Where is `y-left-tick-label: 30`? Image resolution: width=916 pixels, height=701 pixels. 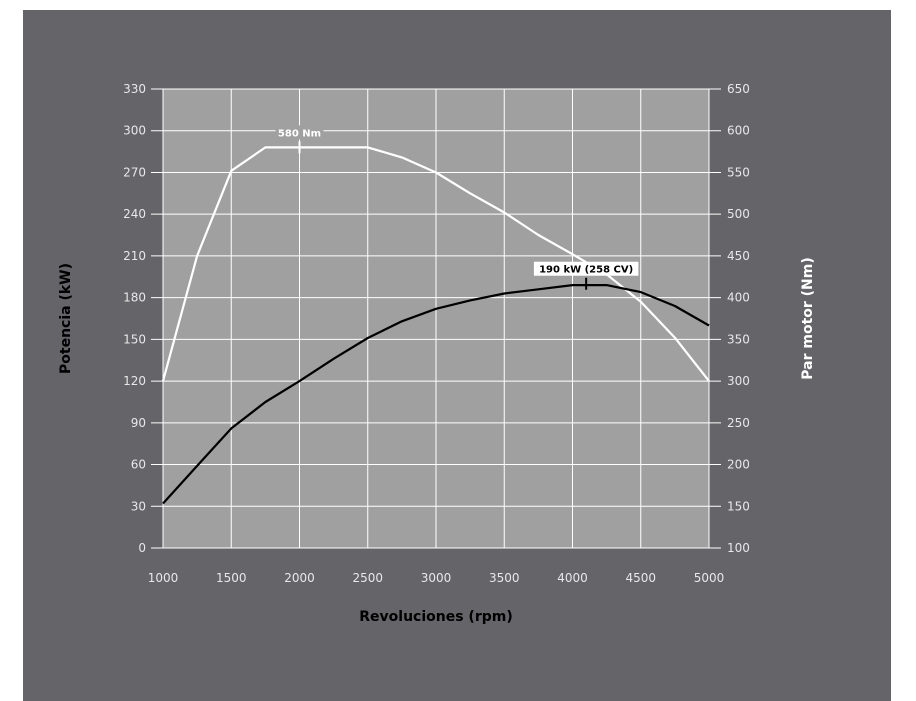
y-left-tick-label: 30 is located at coordinates (138, 506).